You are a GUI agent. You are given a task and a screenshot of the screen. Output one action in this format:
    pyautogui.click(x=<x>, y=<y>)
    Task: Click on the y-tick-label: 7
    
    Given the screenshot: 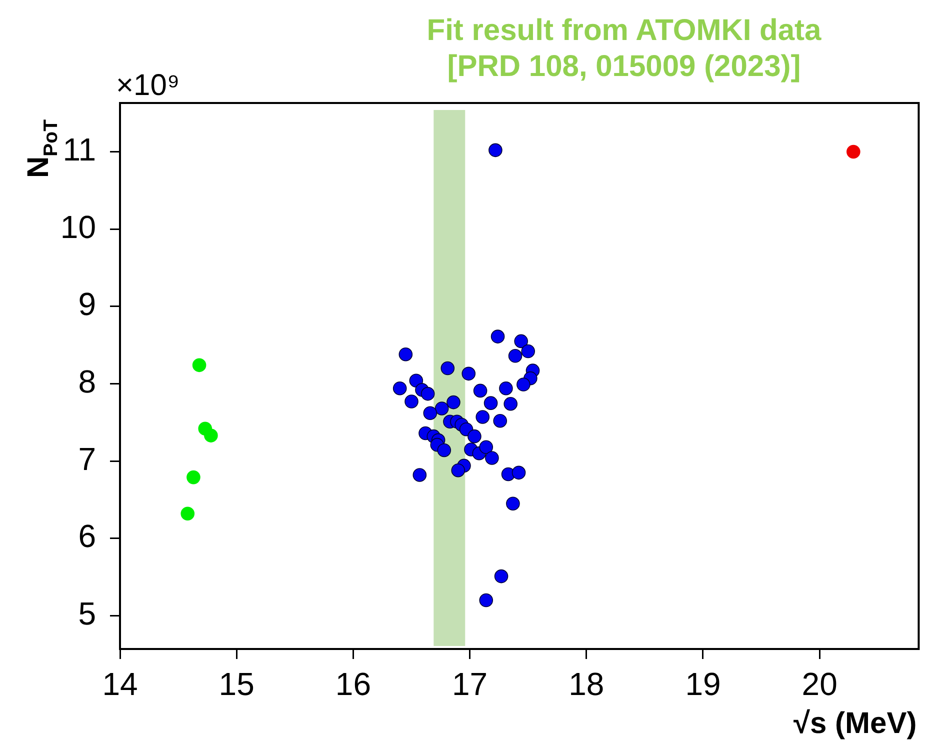 What is the action you would take?
    pyautogui.click(x=87, y=458)
    